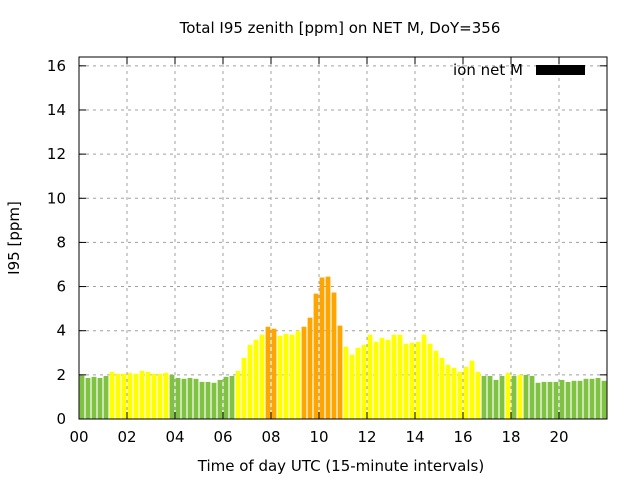  I want to click on x-tick-label: 16, so click(462, 437).